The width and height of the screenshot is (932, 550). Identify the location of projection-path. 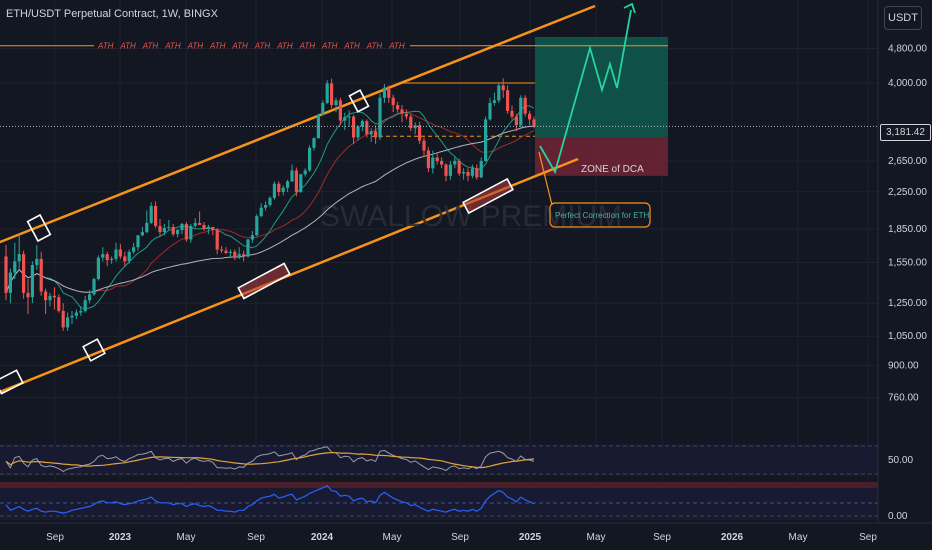
(585, 92).